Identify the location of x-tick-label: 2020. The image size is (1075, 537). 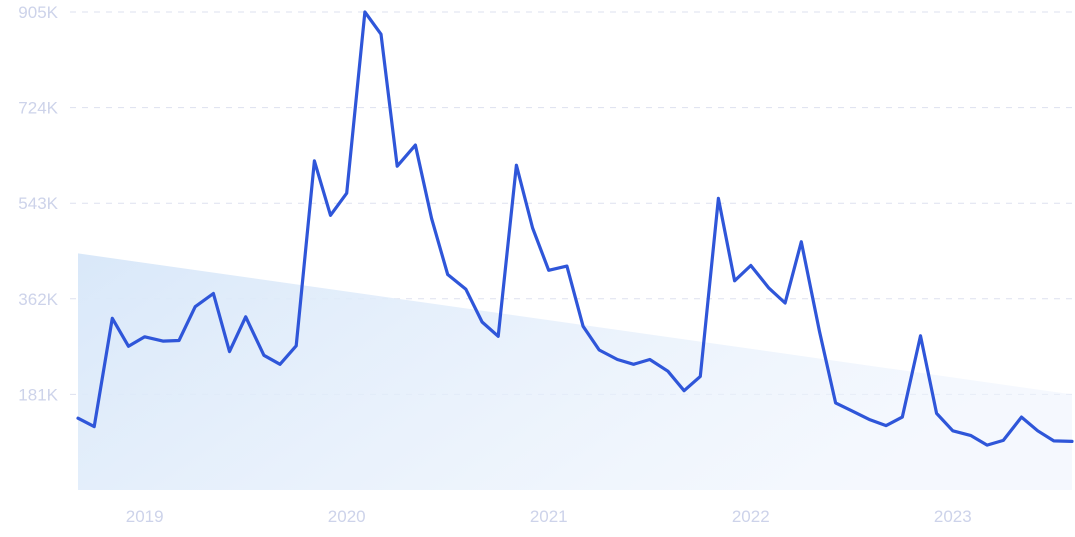
(347, 516).